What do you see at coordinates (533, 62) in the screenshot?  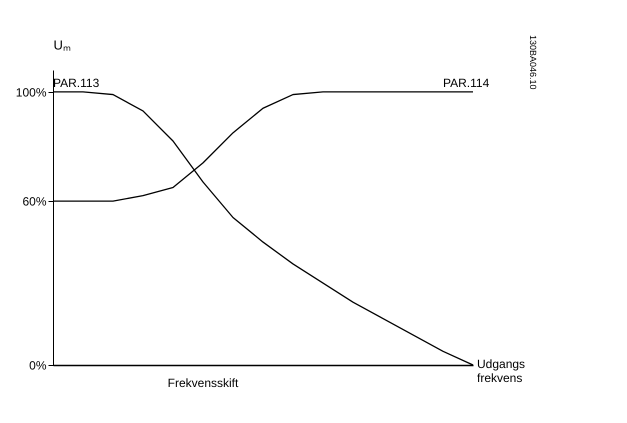 I see `text: 130BA046.10` at bounding box center [533, 62].